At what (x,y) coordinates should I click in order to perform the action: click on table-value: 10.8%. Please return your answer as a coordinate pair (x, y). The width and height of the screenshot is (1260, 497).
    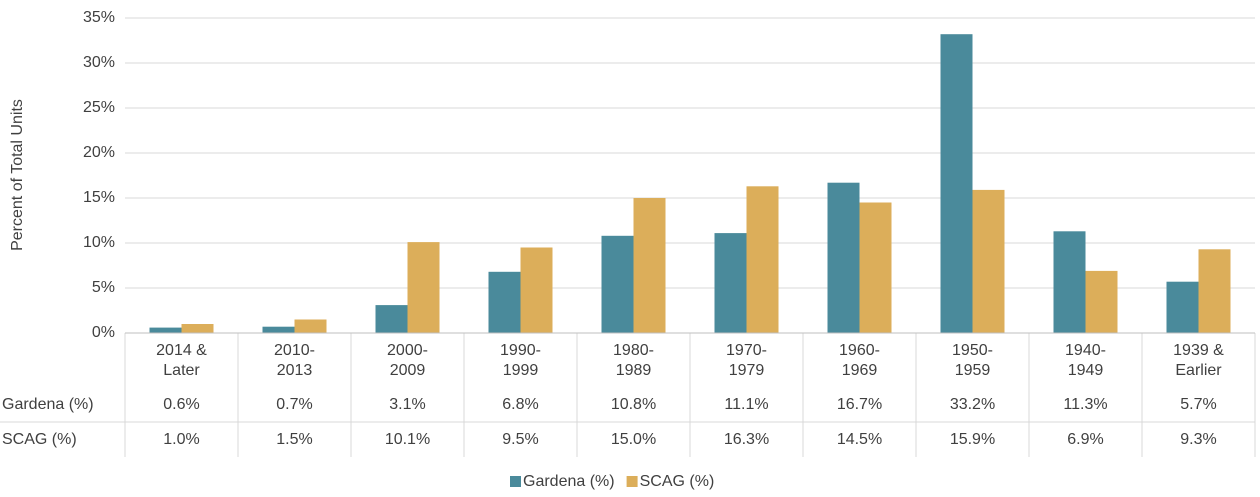
    Looking at the image, I should click on (633, 404).